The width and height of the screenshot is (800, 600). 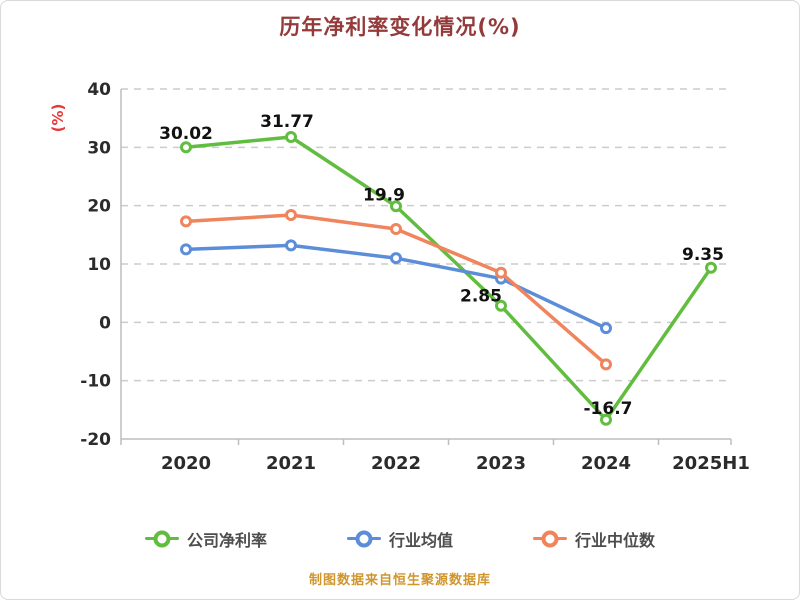 What do you see at coordinates (420, 540) in the screenshot?
I see `legend-label: 行业均值` at bounding box center [420, 540].